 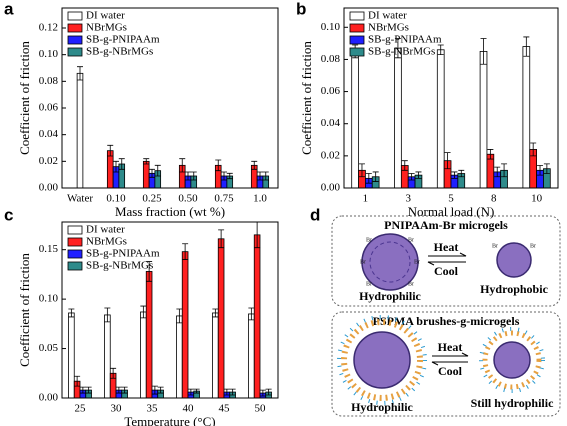 What do you see at coordinates (48, 28) in the screenshot?
I see `y-tick-label: 0.12` at bounding box center [48, 28].